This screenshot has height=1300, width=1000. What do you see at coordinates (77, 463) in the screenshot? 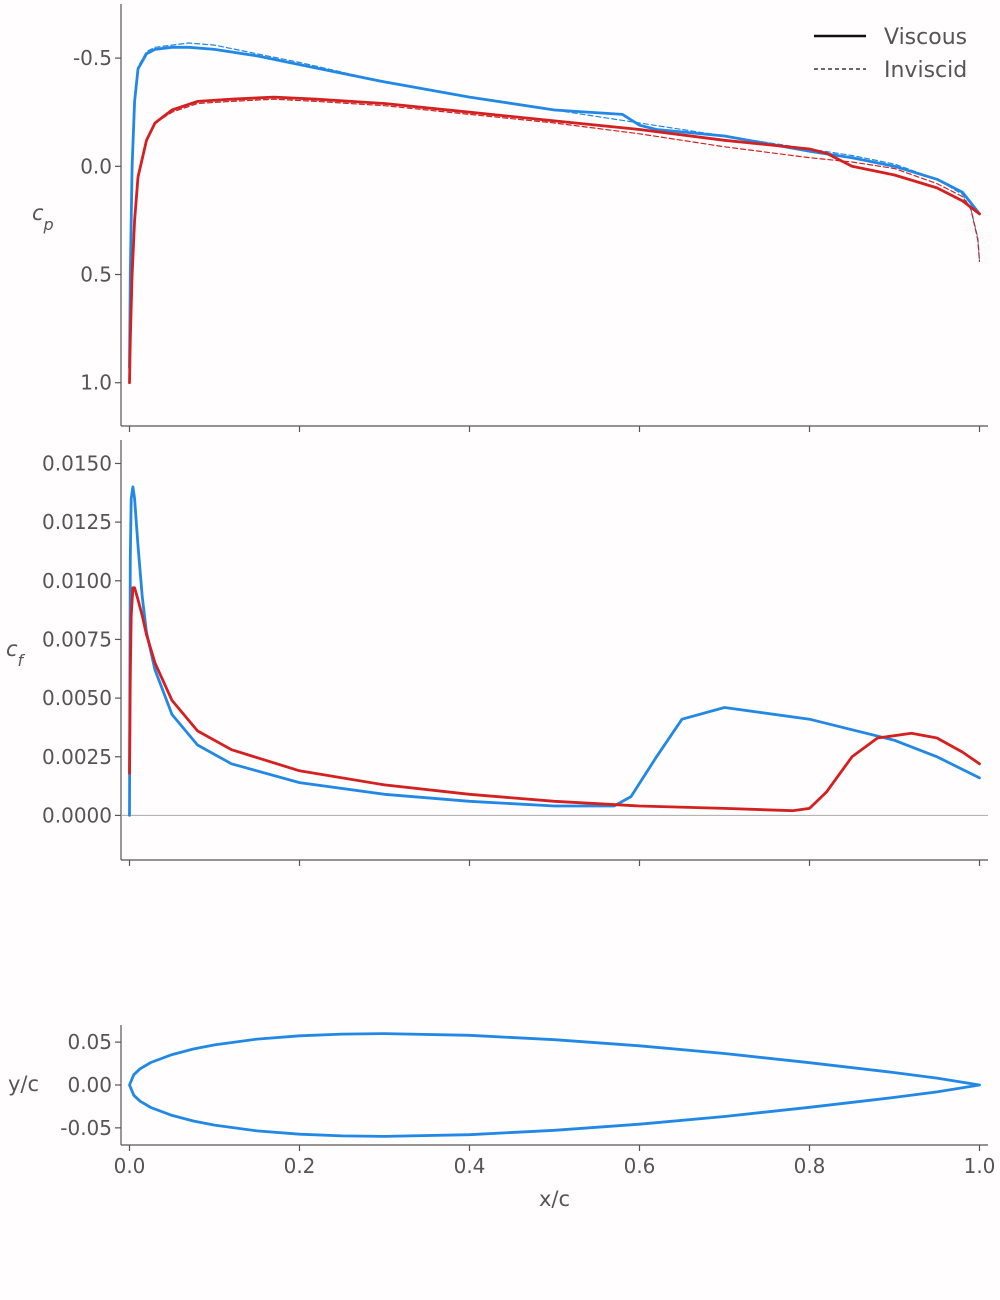
I see `cf-ytick-label: 0.0150` at bounding box center [77, 463].